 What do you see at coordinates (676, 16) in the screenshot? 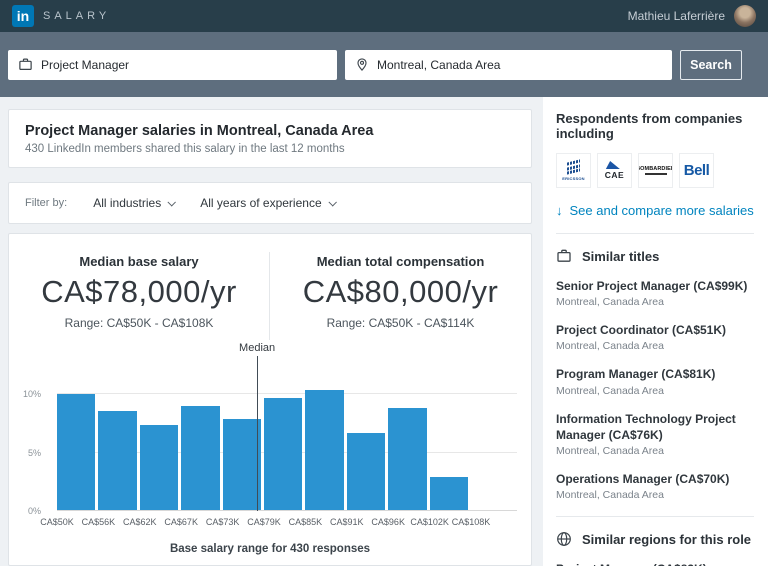
I see `user-name: Mathieu Laferrière` at bounding box center [676, 16].